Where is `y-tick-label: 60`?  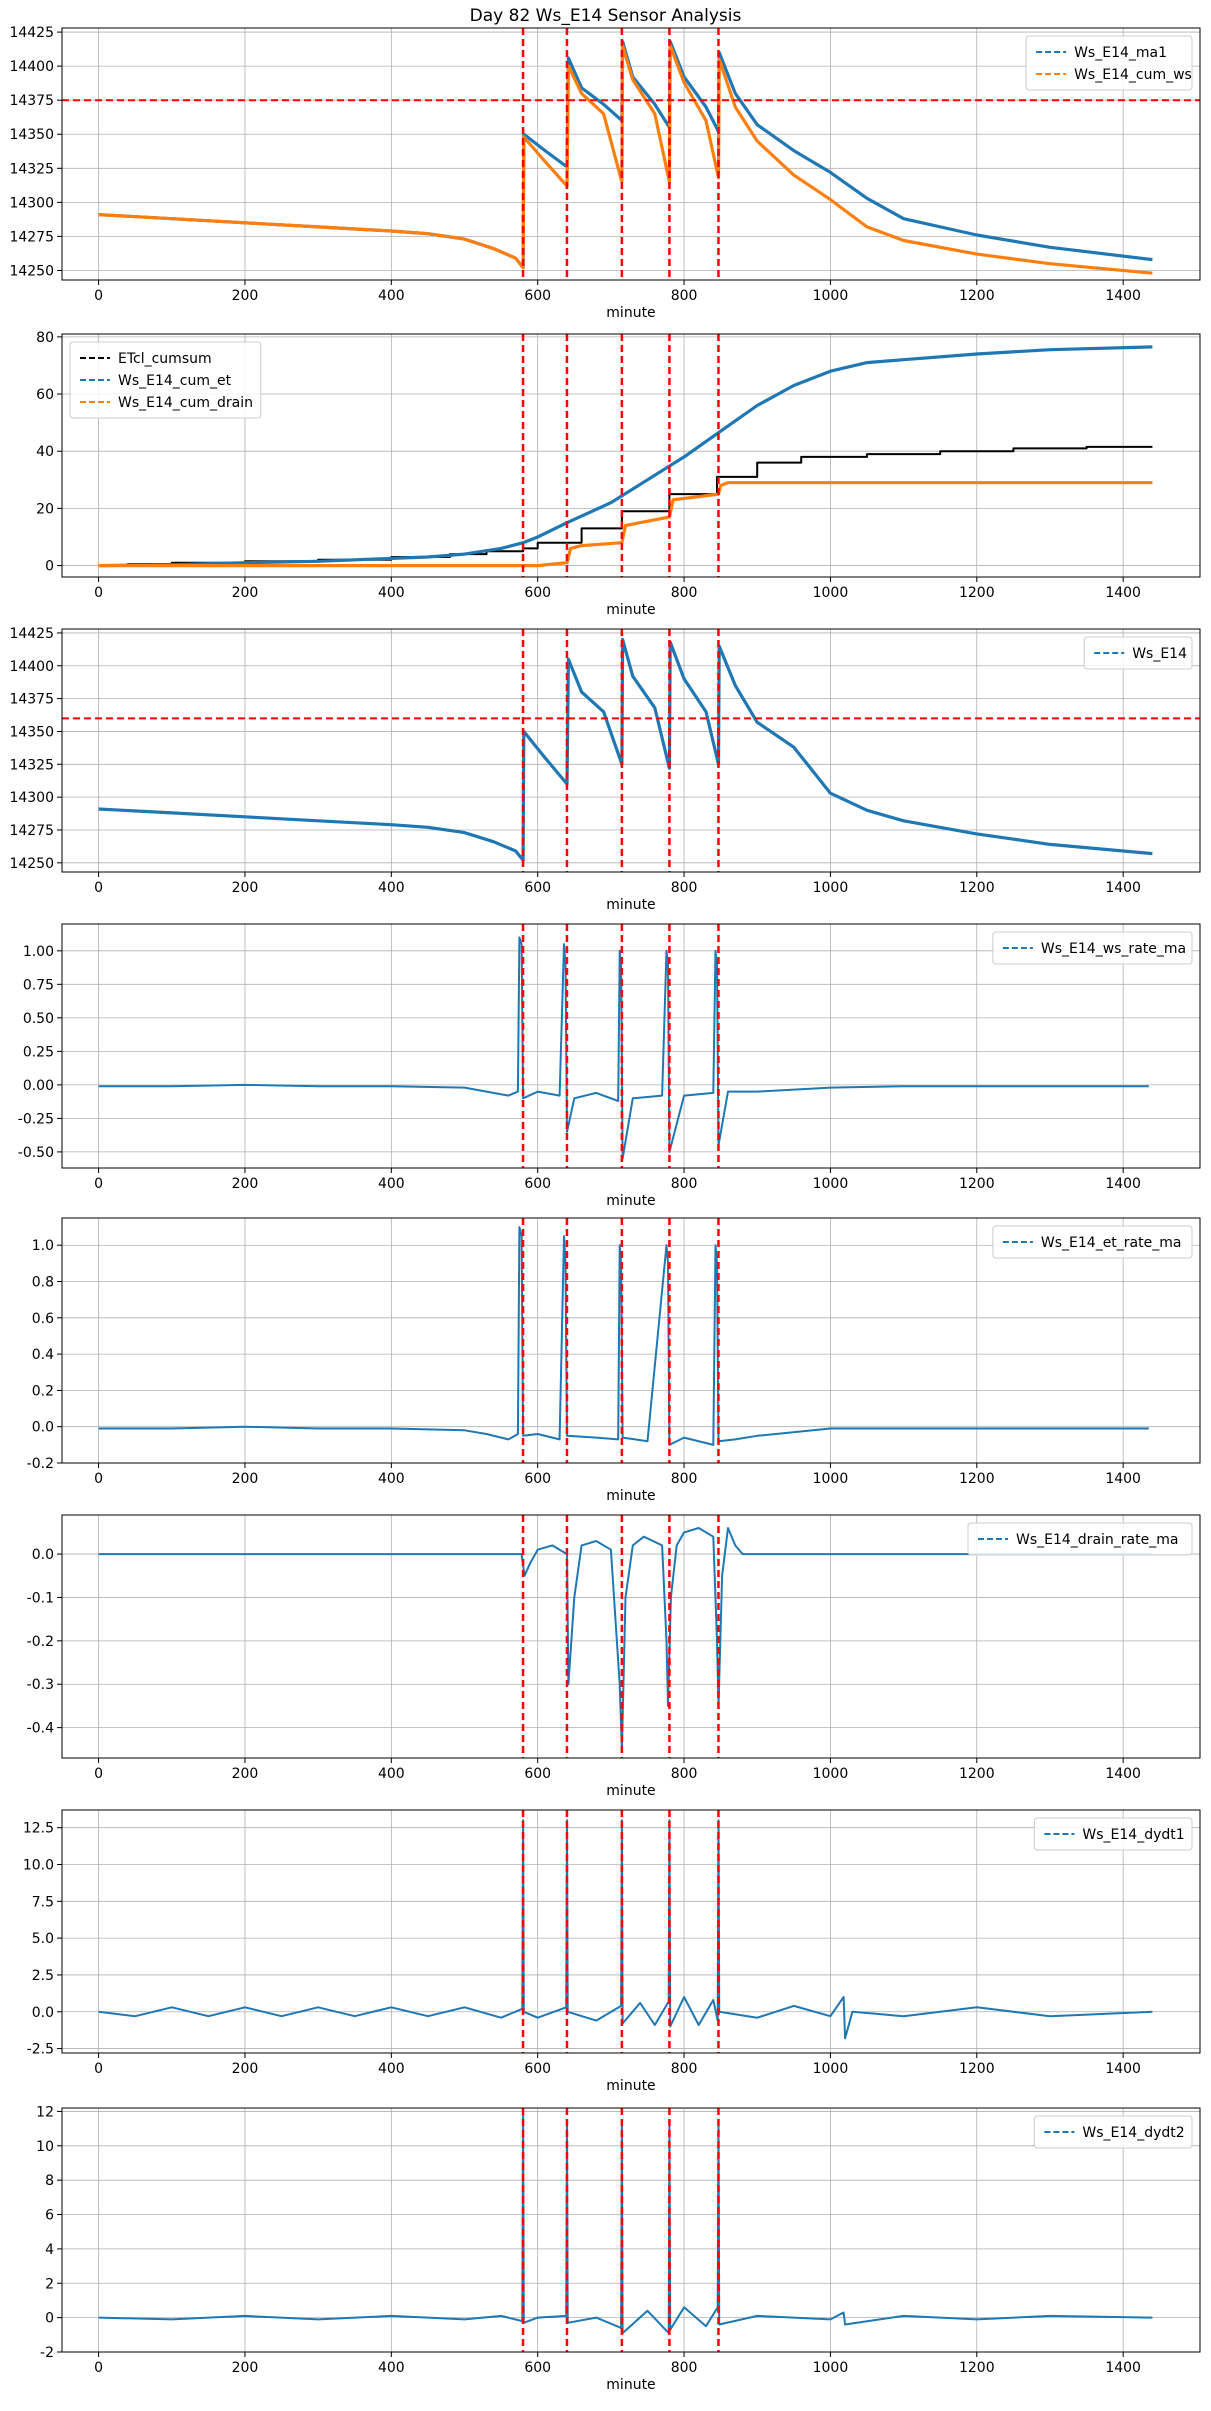
y-tick-label: 60 is located at coordinates (45, 395).